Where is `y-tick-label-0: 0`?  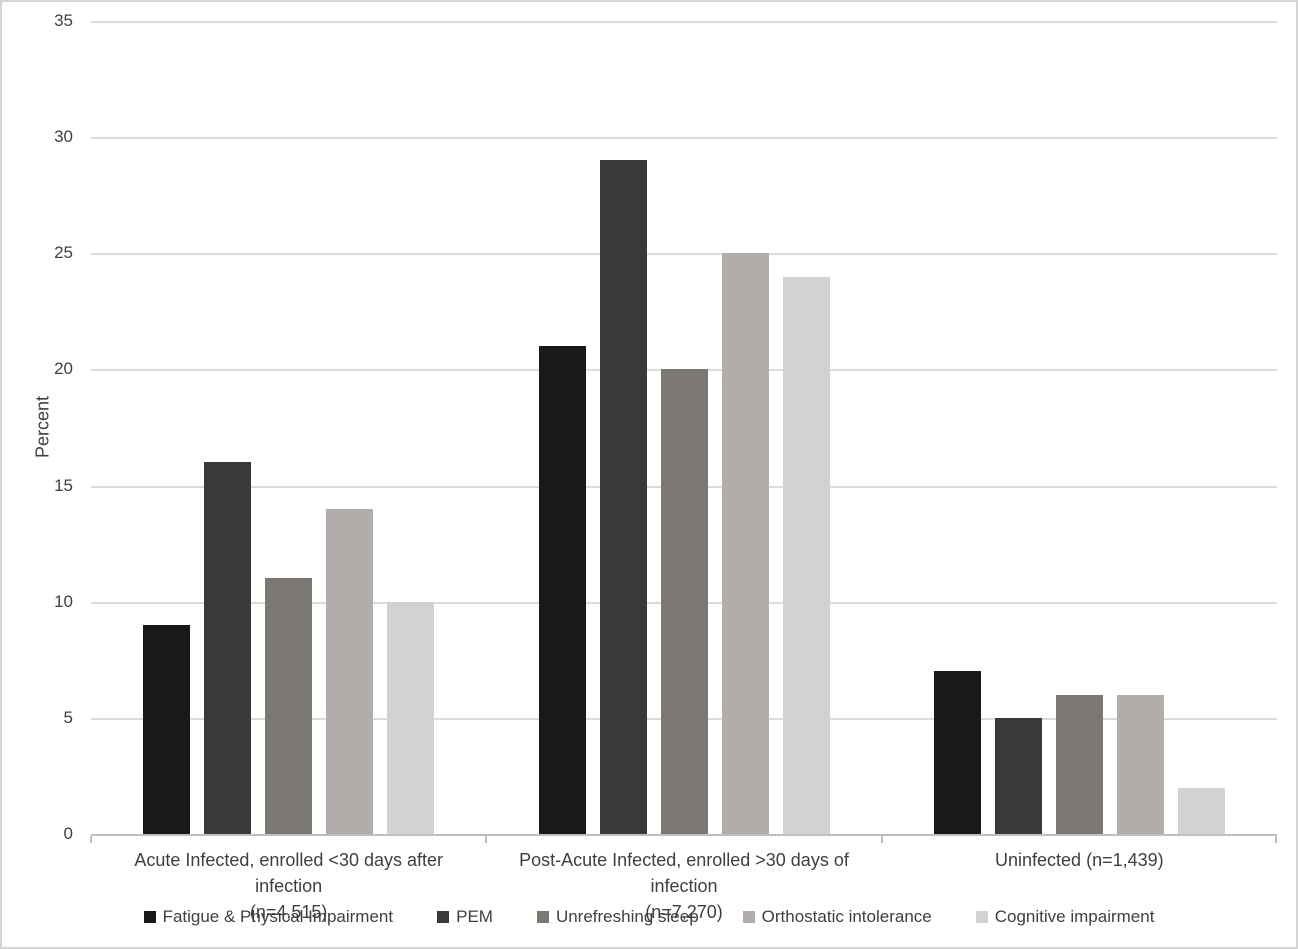
y-tick-label-0: 0 is located at coordinates (68, 833).